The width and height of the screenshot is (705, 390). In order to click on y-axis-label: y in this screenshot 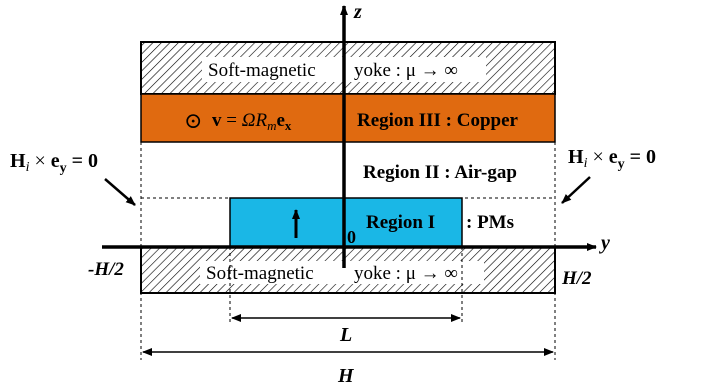, I will do `click(604, 243)`.